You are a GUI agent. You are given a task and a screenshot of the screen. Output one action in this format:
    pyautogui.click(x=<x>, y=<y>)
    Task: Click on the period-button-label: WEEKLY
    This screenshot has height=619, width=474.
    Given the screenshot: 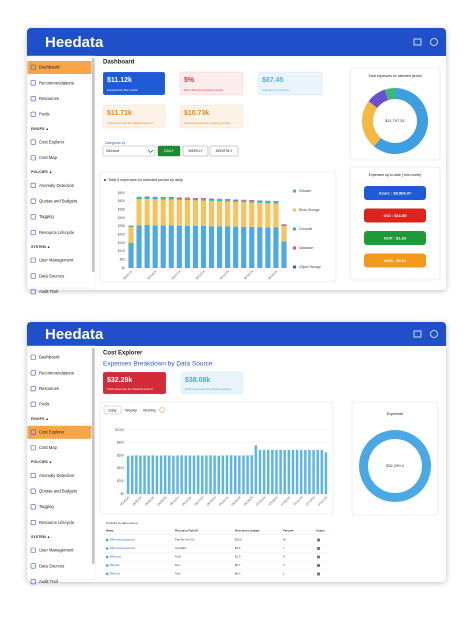 What is the action you would take?
    pyautogui.click(x=195, y=151)
    